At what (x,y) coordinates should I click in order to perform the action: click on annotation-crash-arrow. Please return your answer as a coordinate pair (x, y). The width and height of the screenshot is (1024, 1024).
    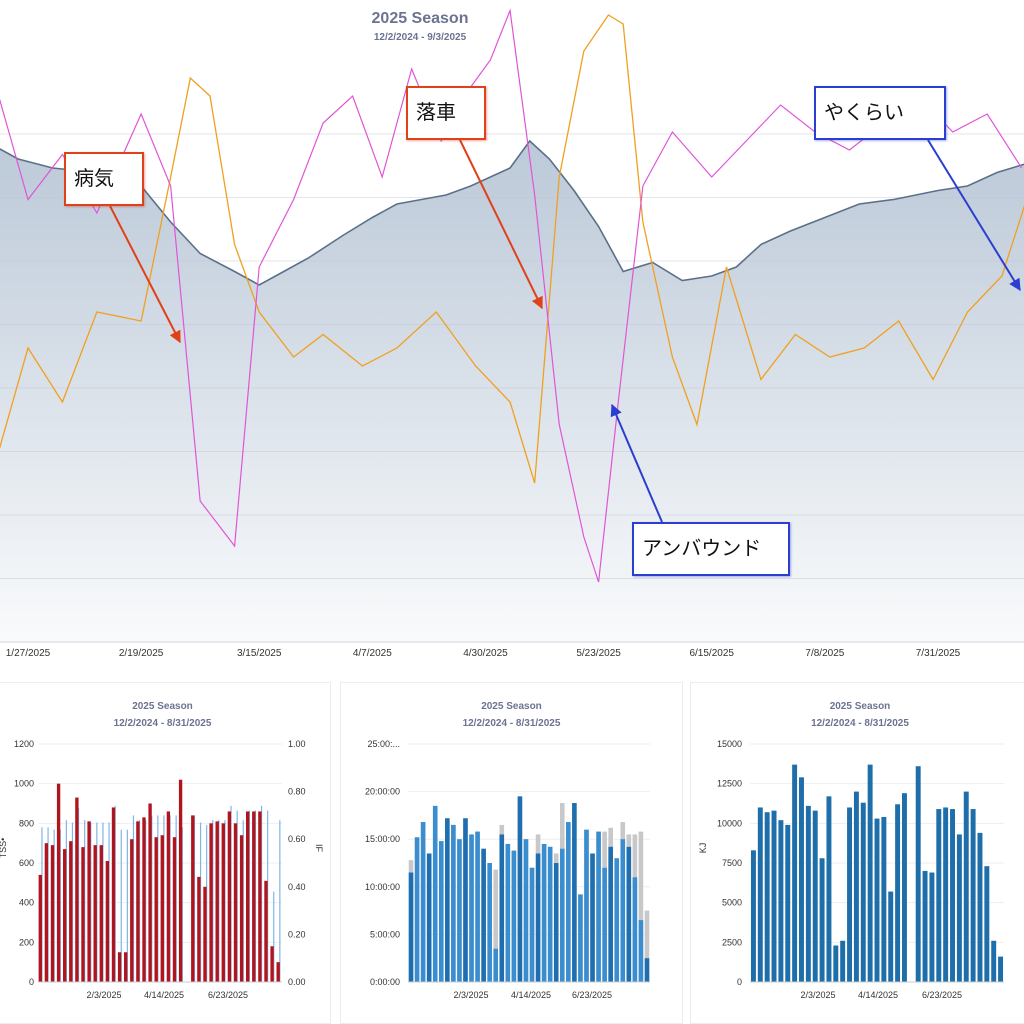
    Looking at the image, I should click on (501, 224).